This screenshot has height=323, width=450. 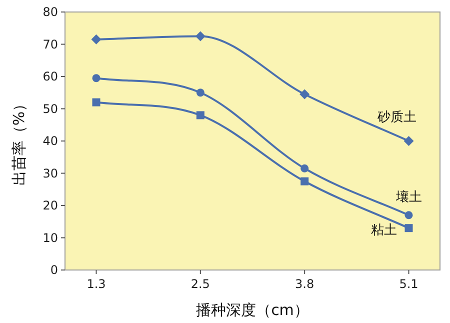 I want to click on y-axis-title: 出苗率（%）, so click(x=19, y=141).